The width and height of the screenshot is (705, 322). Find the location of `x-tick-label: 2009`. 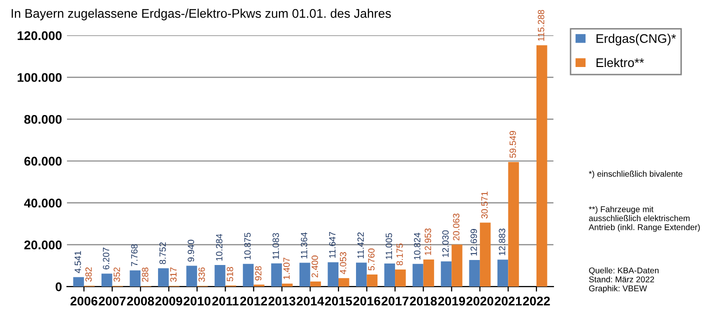

x-tick-label: 2009 is located at coordinates (168, 301).